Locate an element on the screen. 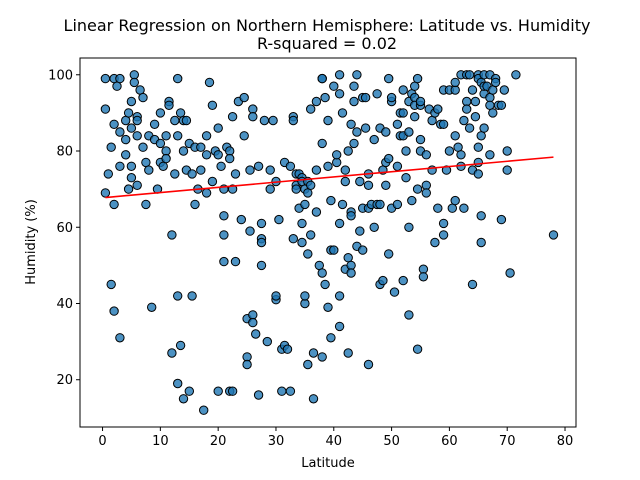 The width and height of the screenshot is (640, 480). x-tick-label: 30 is located at coordinates (276, 441).